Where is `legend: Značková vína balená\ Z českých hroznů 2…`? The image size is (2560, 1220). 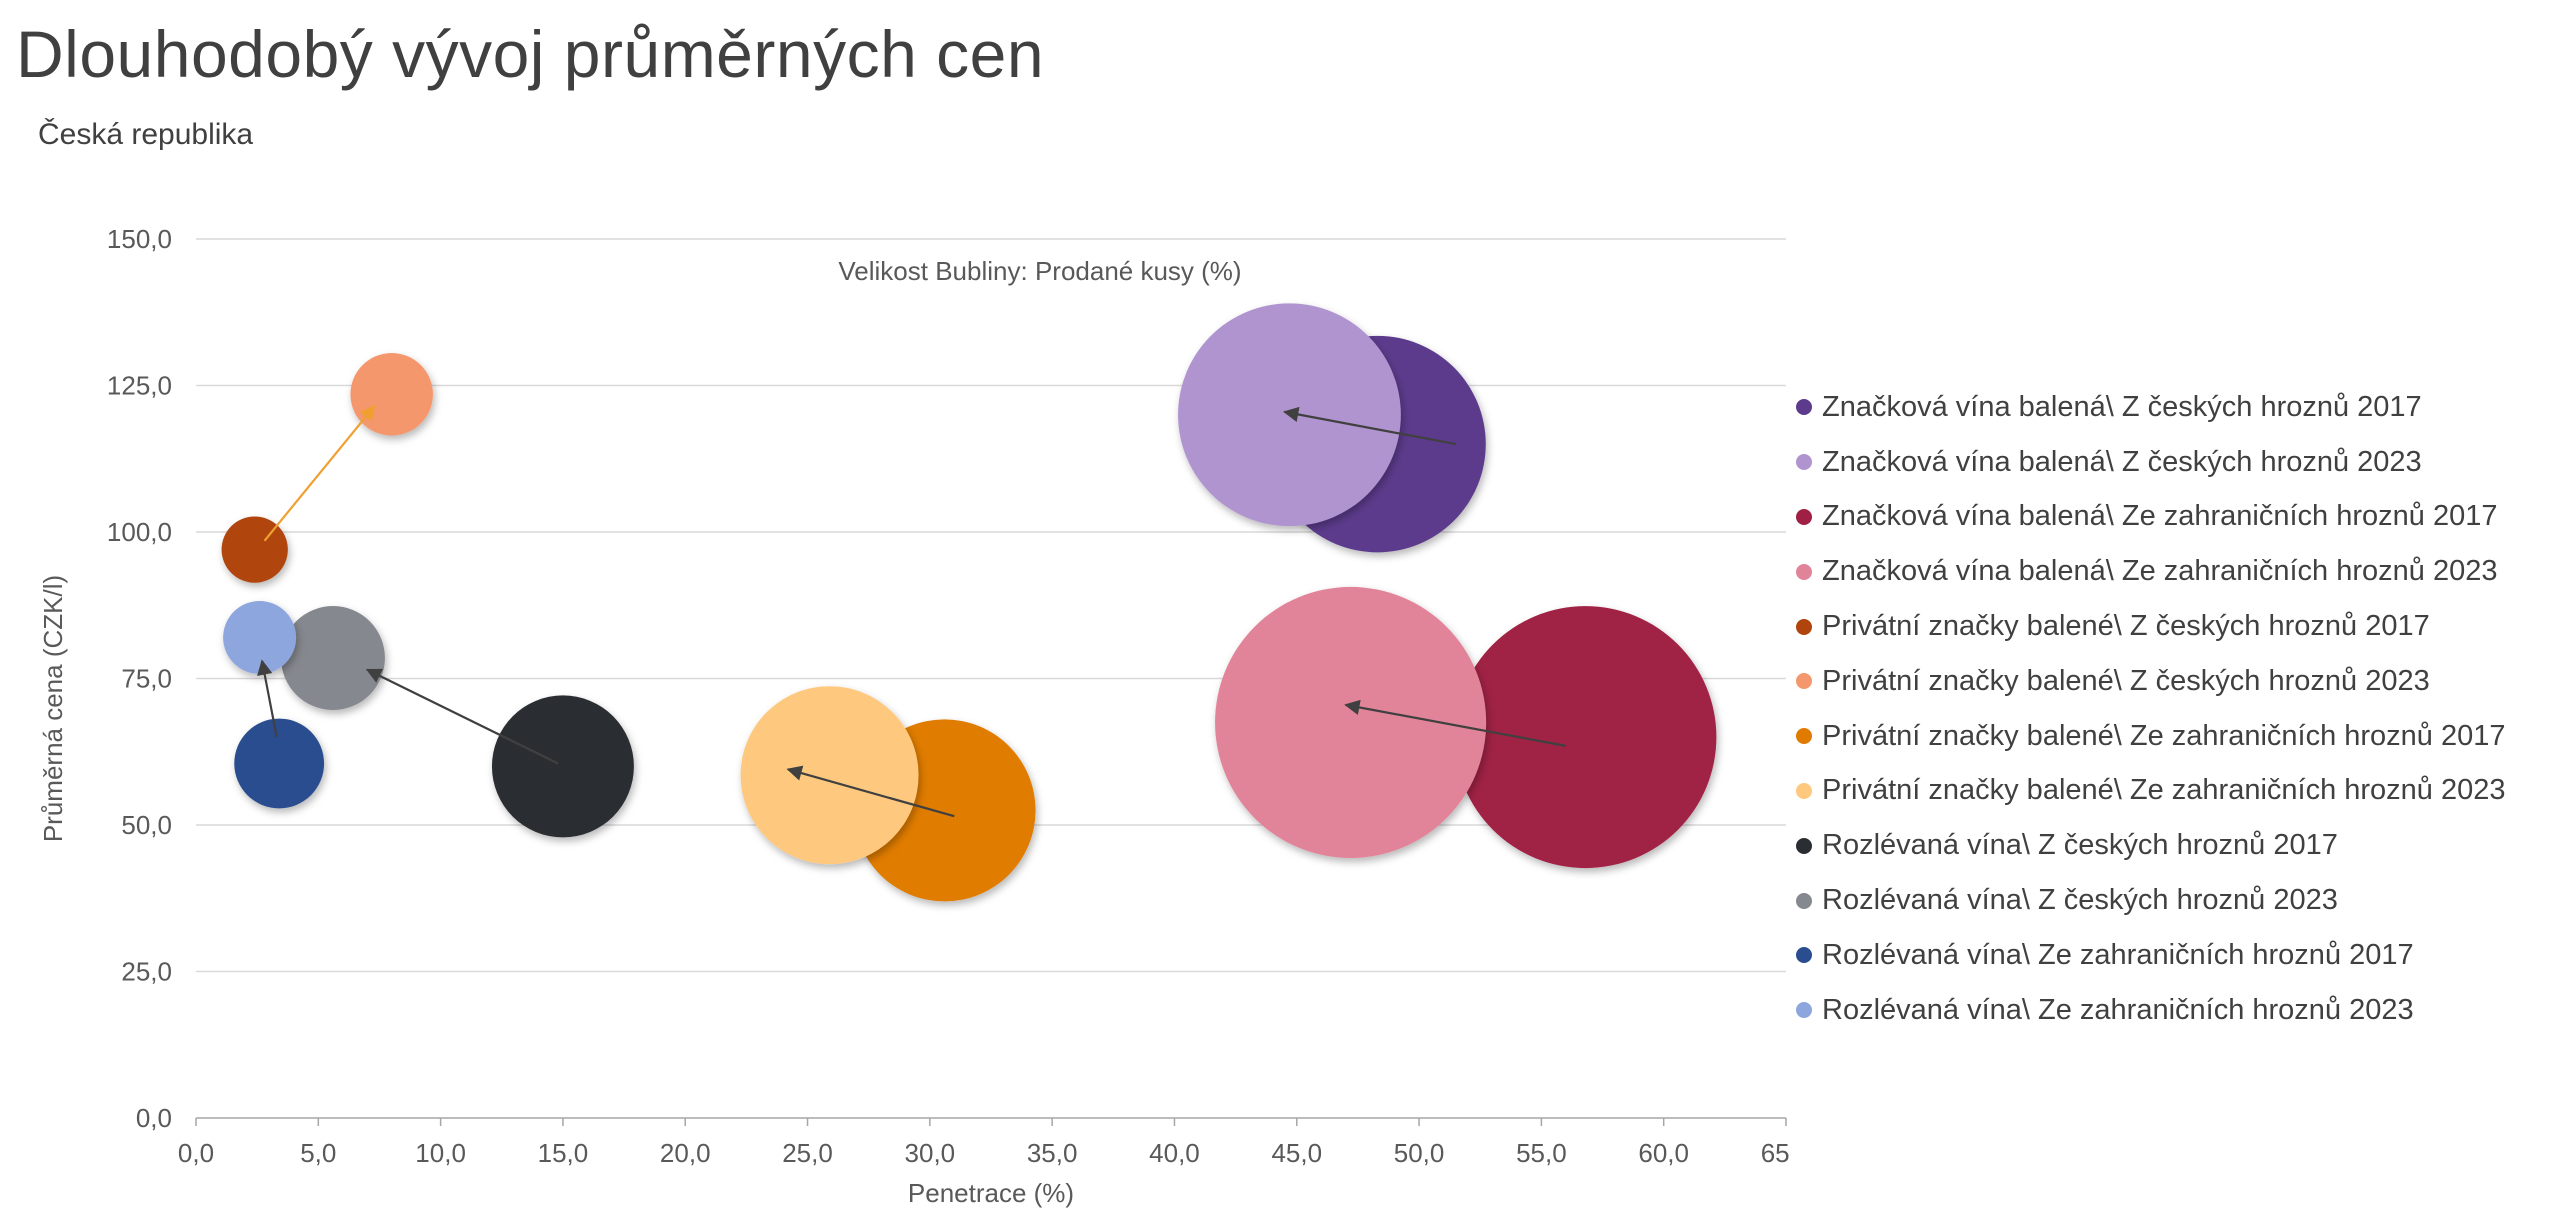 legend: Značková vína balená\ Z českých hroznů 2… is located at coordinates (2151, 709).